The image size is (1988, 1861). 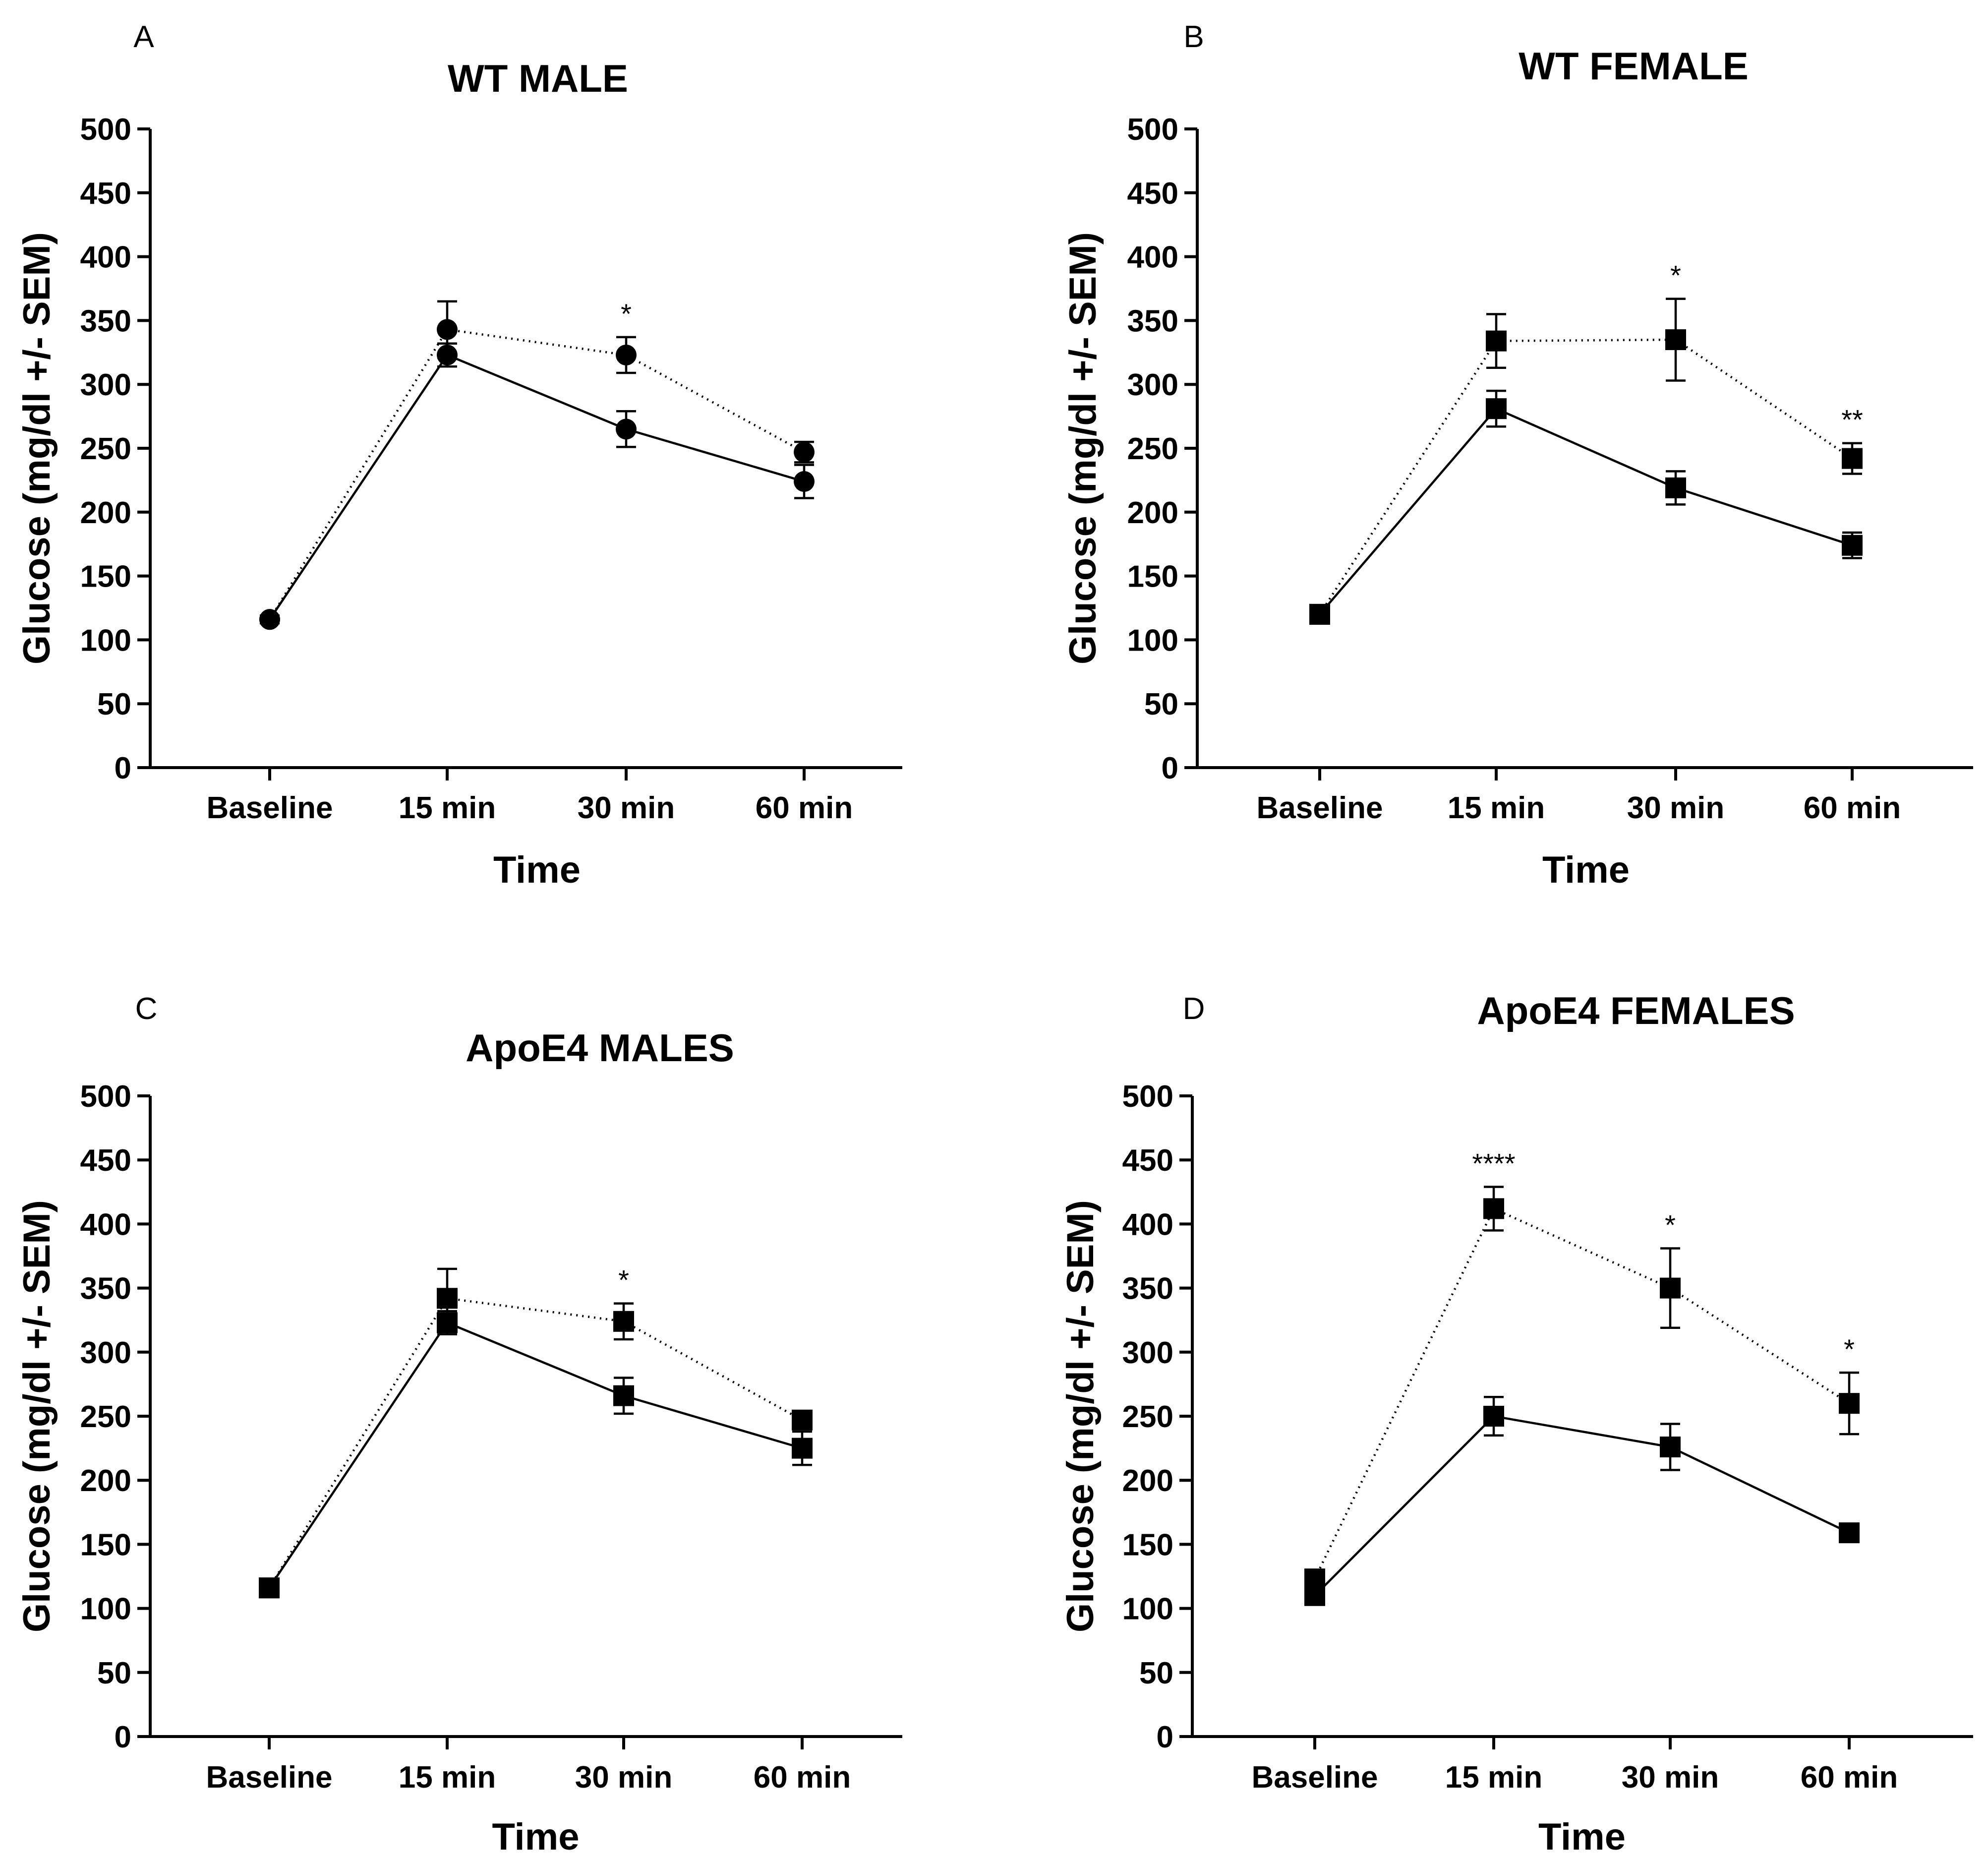 What do you see at coordinates (1852, 419) in the screenshot?
I see `significance-label: **` at bounding box center [1852, 419].